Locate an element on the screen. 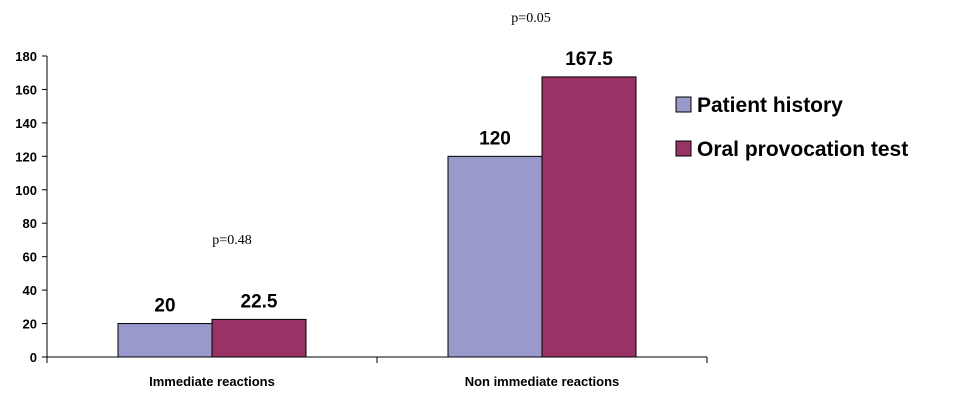 The image size is (959, 394). y-tick-label: 100 is located at coordinates (26, 190).